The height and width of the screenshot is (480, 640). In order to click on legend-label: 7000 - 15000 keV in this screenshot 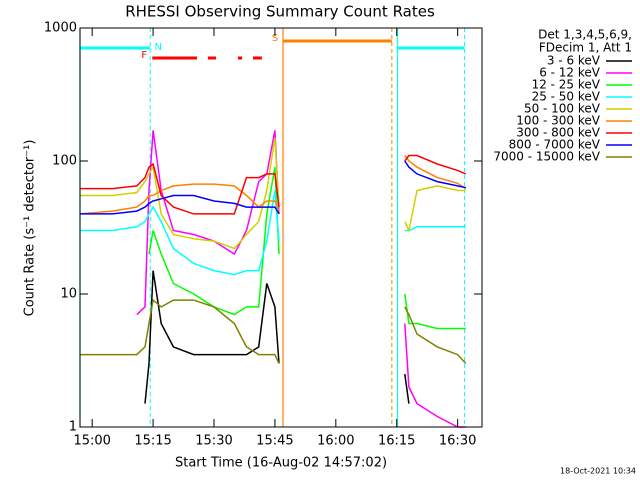, I will do `click(546, 157)`.